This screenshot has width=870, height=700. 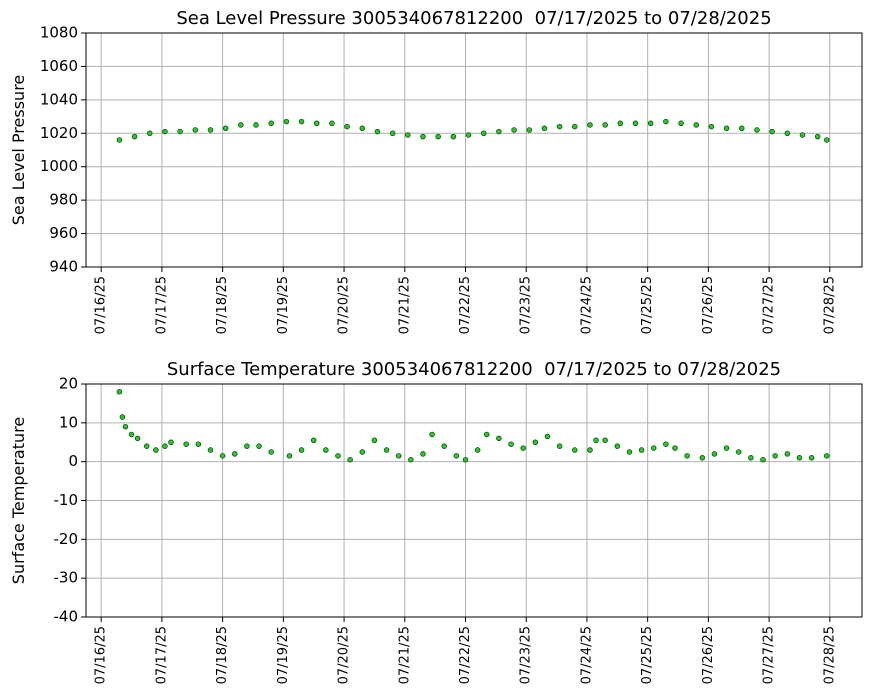 I want to click on y-tick-label: 1020, so click(x=59, y=133).